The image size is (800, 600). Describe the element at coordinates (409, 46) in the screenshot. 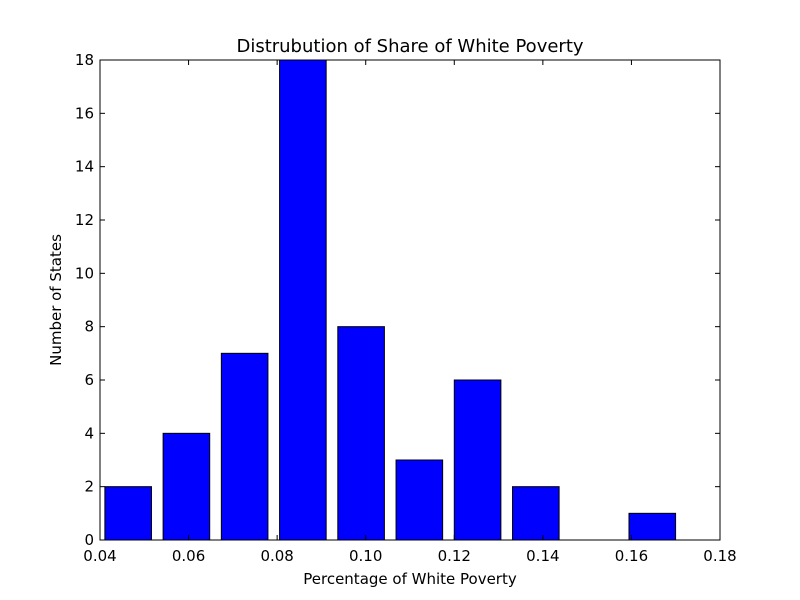

I see `chart-title: Distrubution of Share of White Poverty` at that location.